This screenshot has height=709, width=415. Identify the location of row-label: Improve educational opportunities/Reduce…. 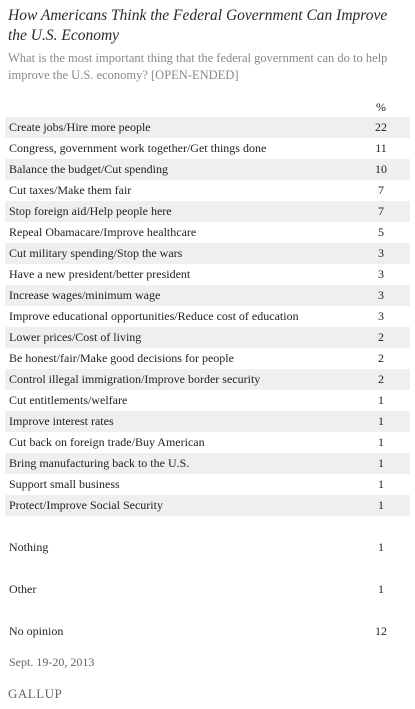
(154, 316).